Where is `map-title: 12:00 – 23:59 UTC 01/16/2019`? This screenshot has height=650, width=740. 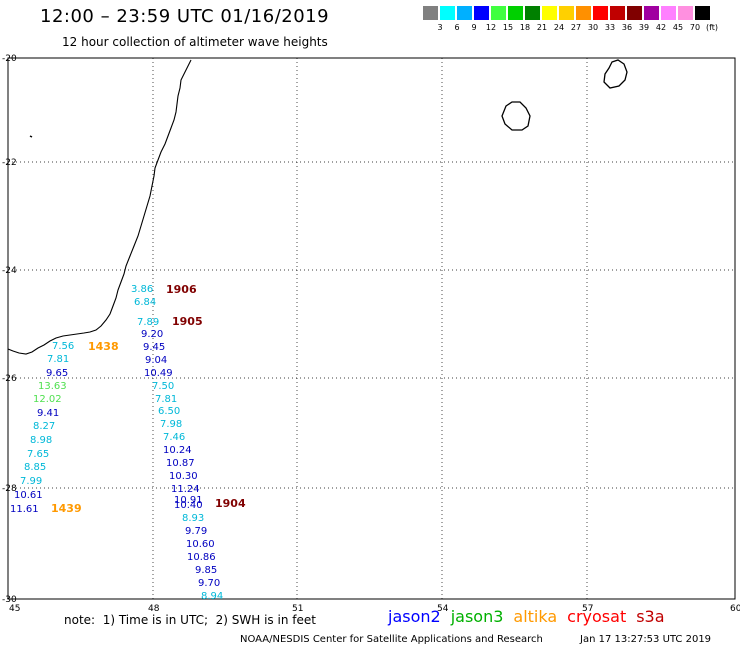
map-title: 12:00 – 23:59 UTC 01/16/2019 is located at coordinates (185, 16).